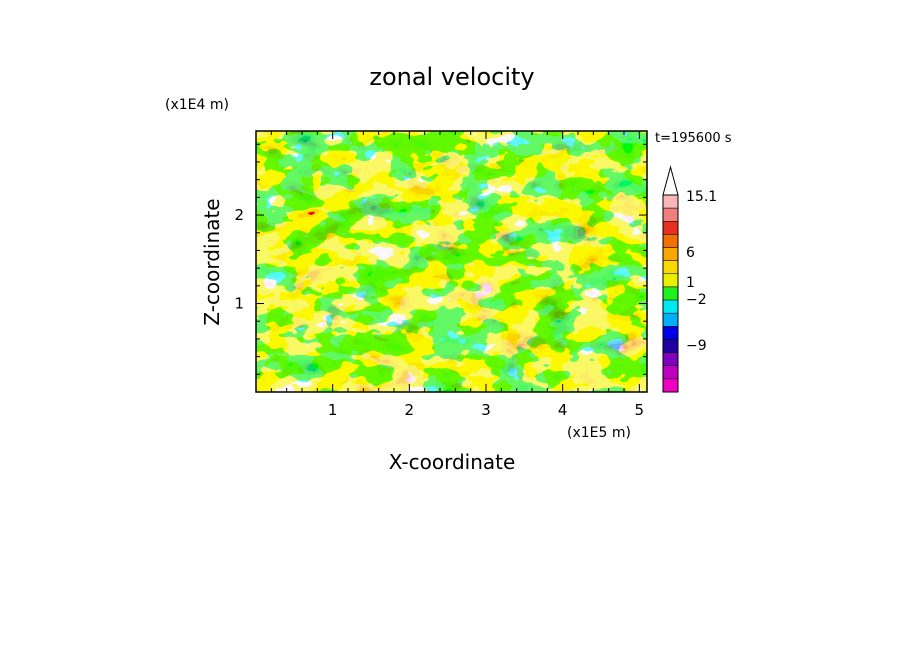 The height and width of the screenshot is (658, 904). Describe the element at coordinates (670, 180) in the screenshot. I see `colorbar-arrow` at that location.